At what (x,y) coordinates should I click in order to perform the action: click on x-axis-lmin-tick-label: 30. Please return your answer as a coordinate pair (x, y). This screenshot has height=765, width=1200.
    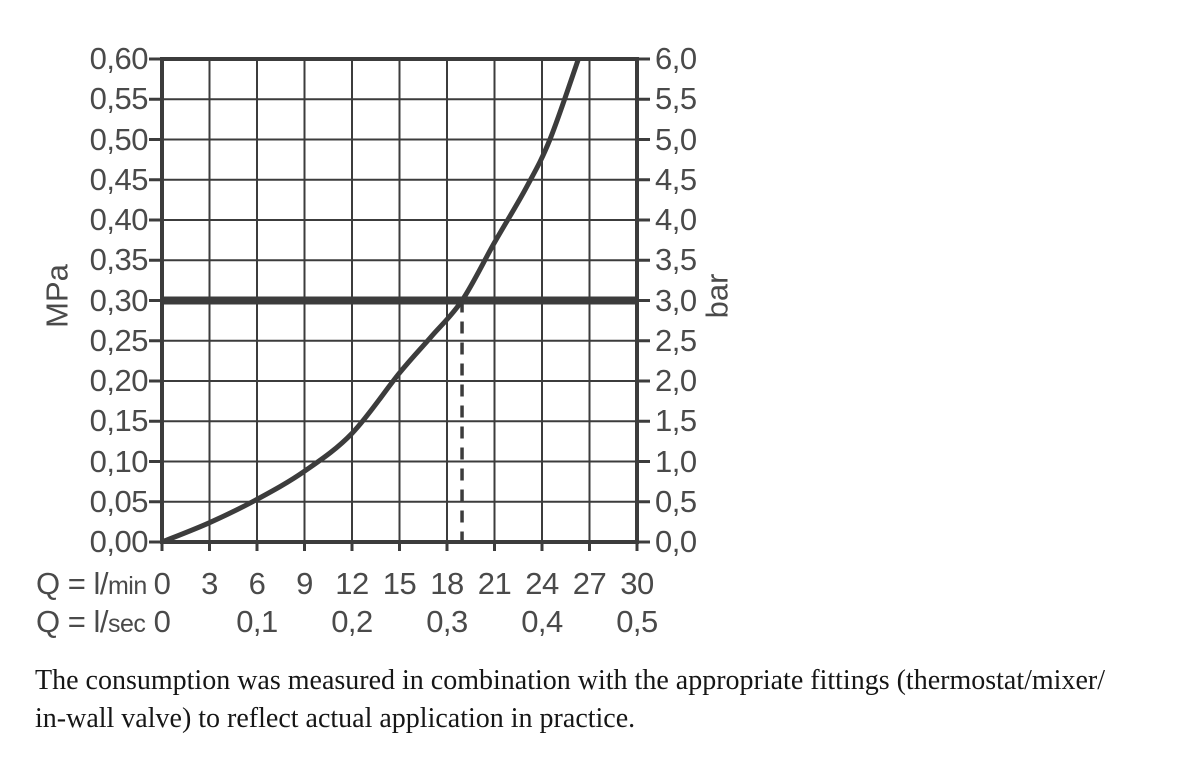
    Looking at the image, I should click on (637, 583).